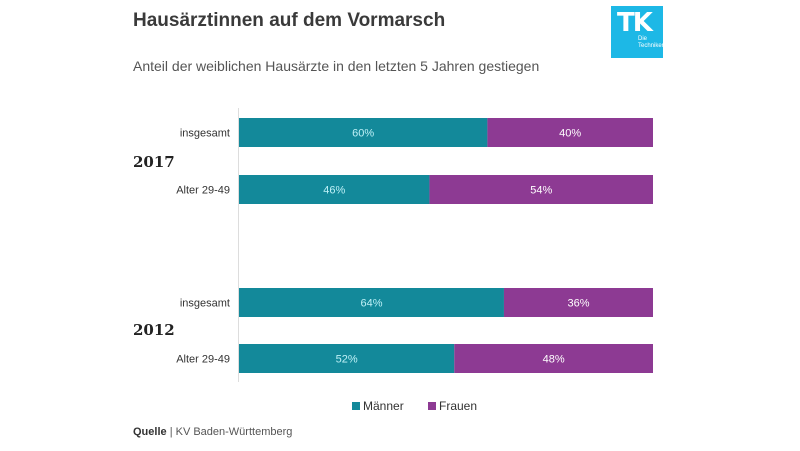 The height and width of the screenshot is (451, 800). Describe the element at coordinates (383, 406) in the screenshot. I see `legend-label: Männer` at that location.